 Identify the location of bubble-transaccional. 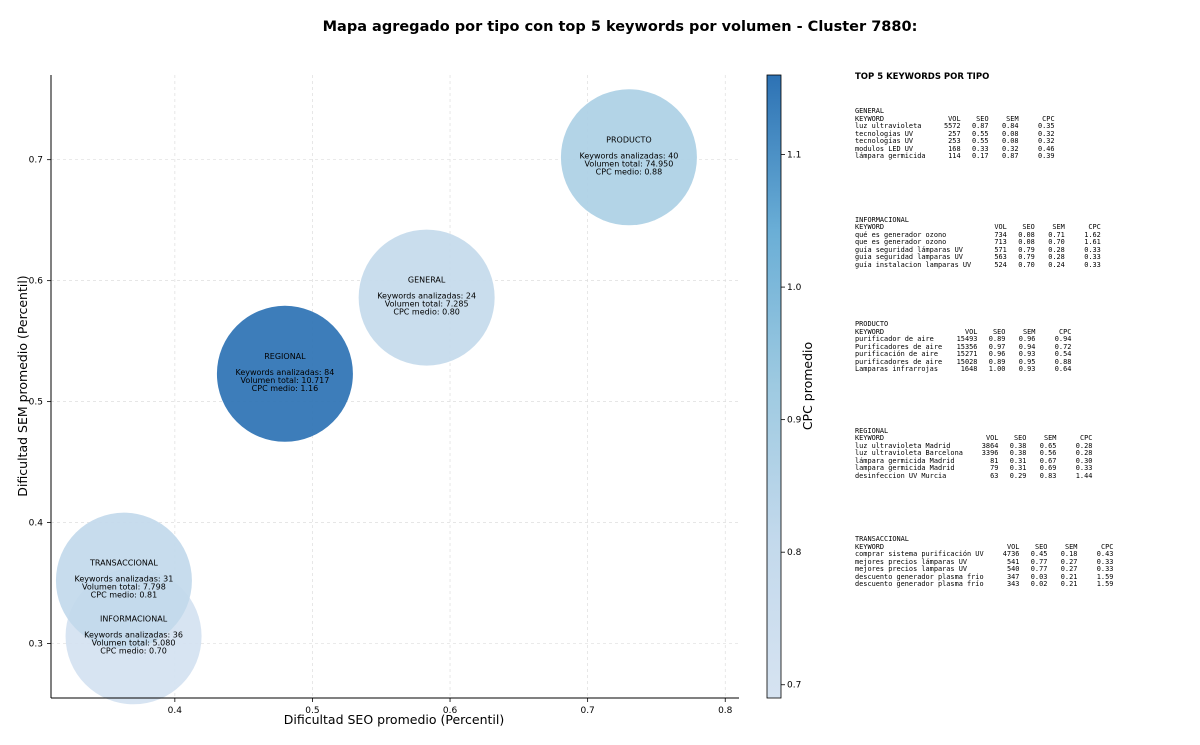
(123, 580).